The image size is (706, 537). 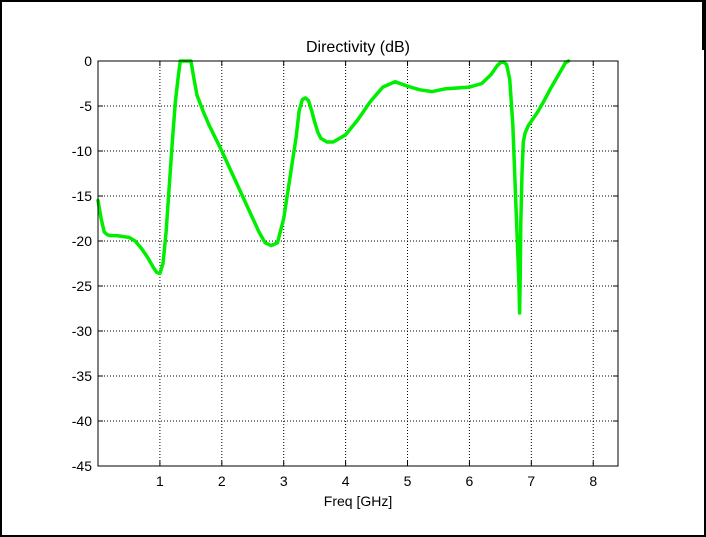 What do you see at coordinates (408, 481) in the screenshot?
I see `x-tick-label: 5` at bounding box center [408, 481].